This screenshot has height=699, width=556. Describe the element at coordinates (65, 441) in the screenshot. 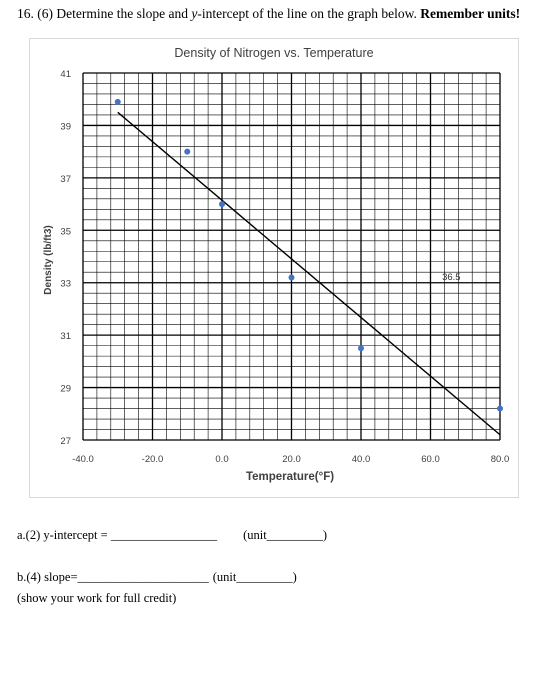

I see `y-tick-label: 27` at that location.